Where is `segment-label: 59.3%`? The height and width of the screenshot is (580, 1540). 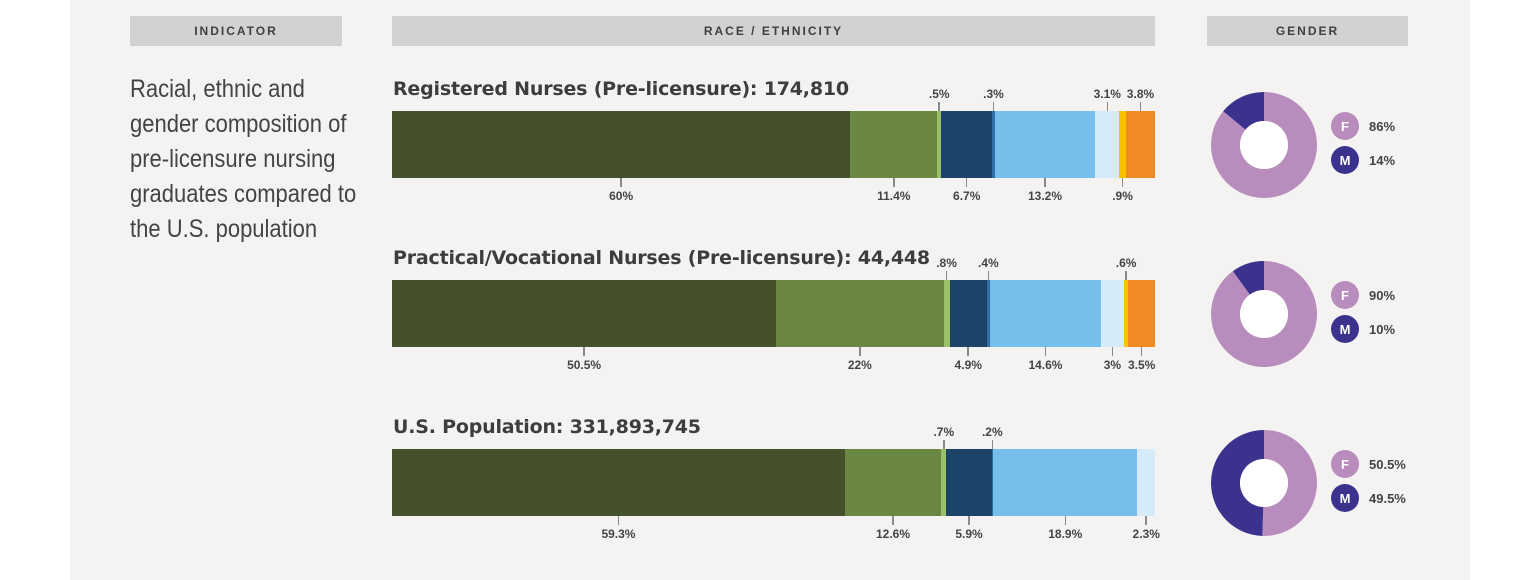
segment-label: 59.3% is located at coordinates (618, 534).